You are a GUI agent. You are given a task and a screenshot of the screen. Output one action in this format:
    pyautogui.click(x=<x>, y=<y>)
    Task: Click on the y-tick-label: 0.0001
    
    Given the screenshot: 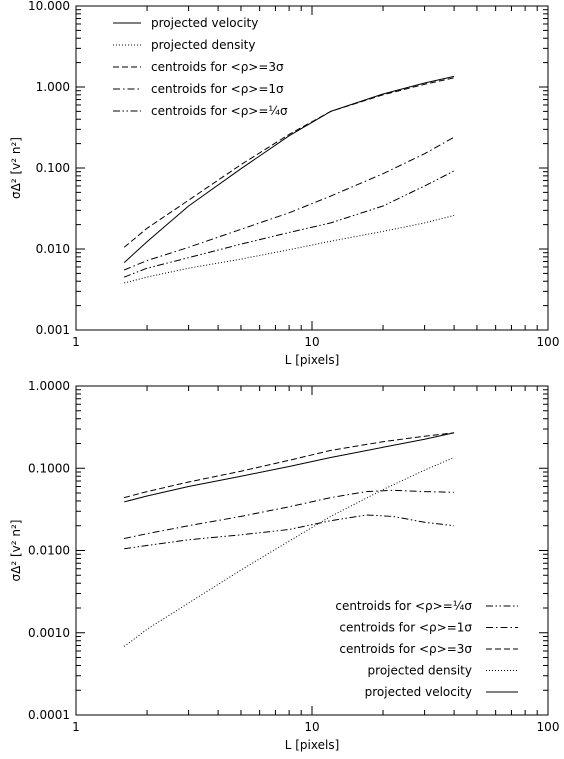 What is the action you would take?
    pyautogui.click(x=49, y=715)
    